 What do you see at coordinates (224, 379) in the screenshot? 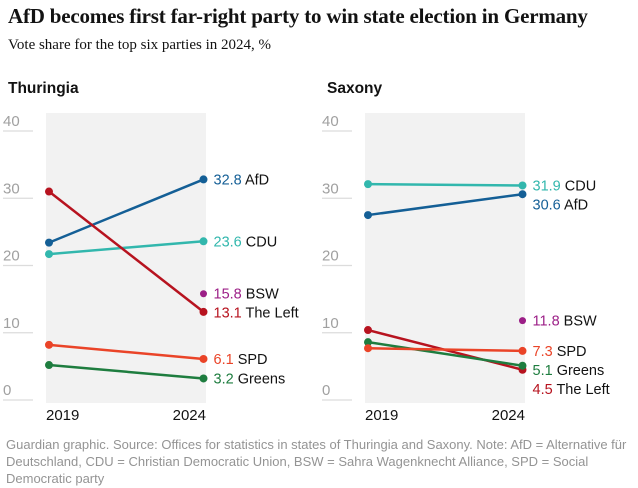
I see `end-label-value: 3.2` at bounding box center [224, 379].